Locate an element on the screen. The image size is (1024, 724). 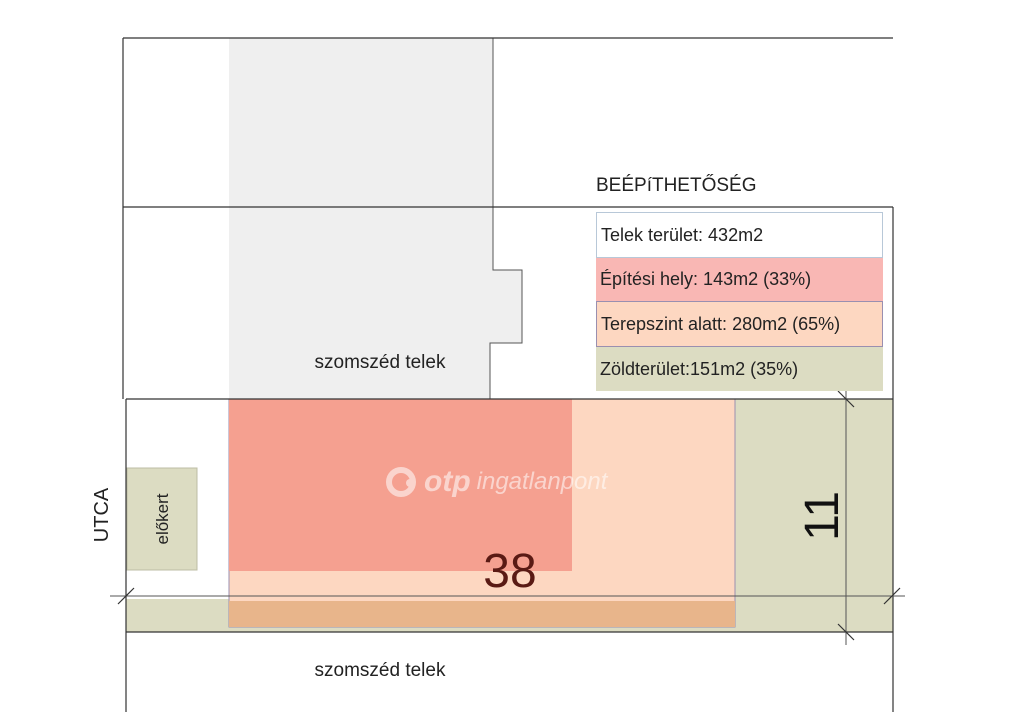
legend-lot-area-text: Telek terület: 432m2 is located at coordinates (682, 234).